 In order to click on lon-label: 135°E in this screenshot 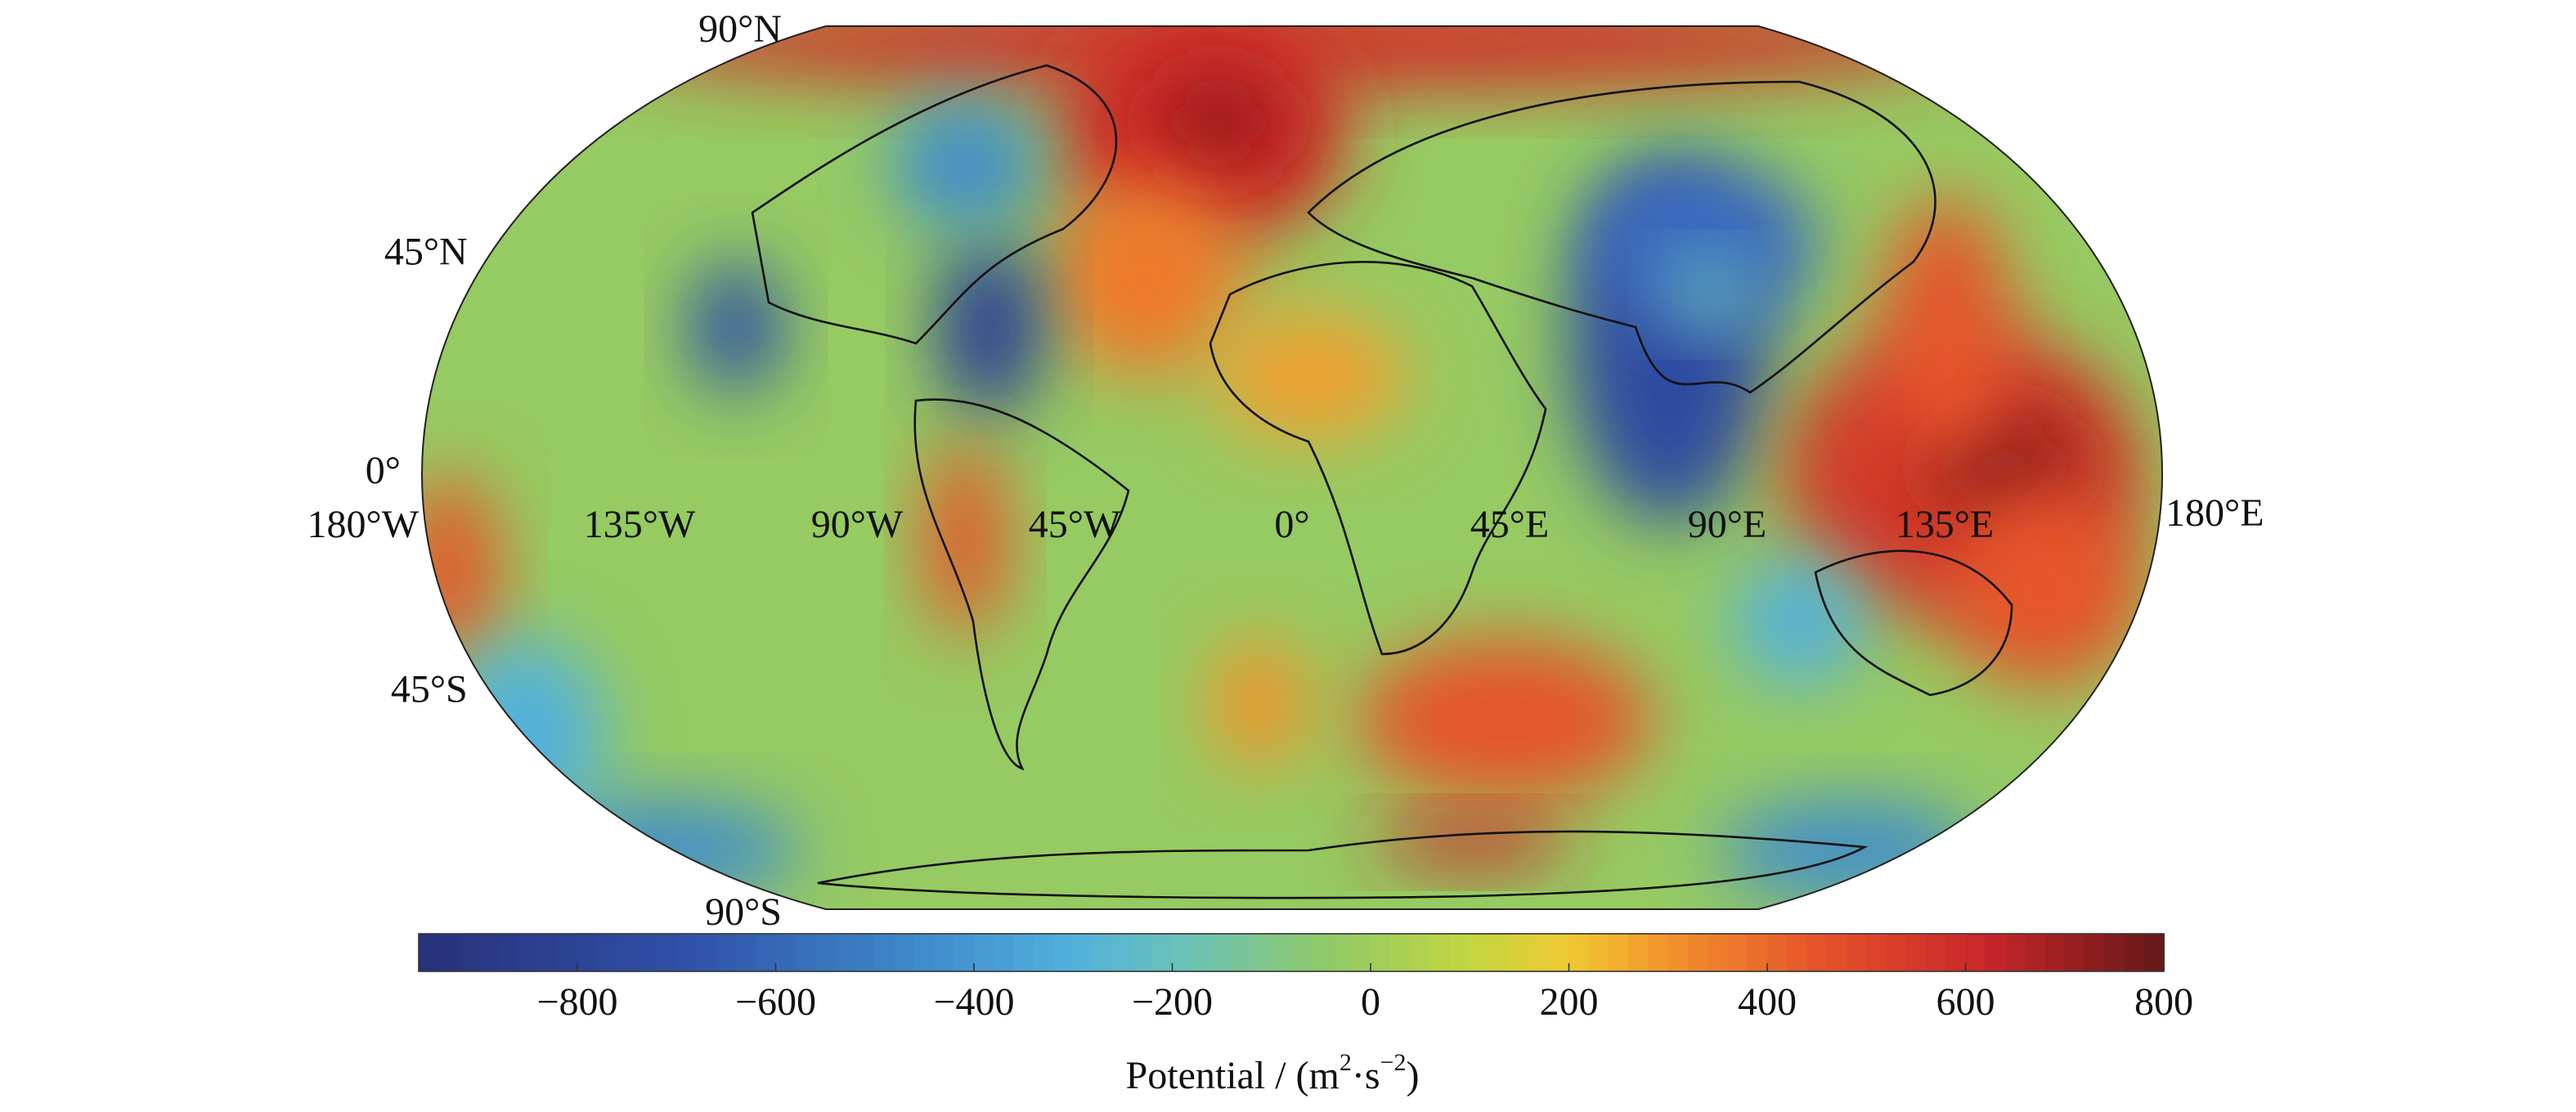, I will do `click(1945, 524)`.